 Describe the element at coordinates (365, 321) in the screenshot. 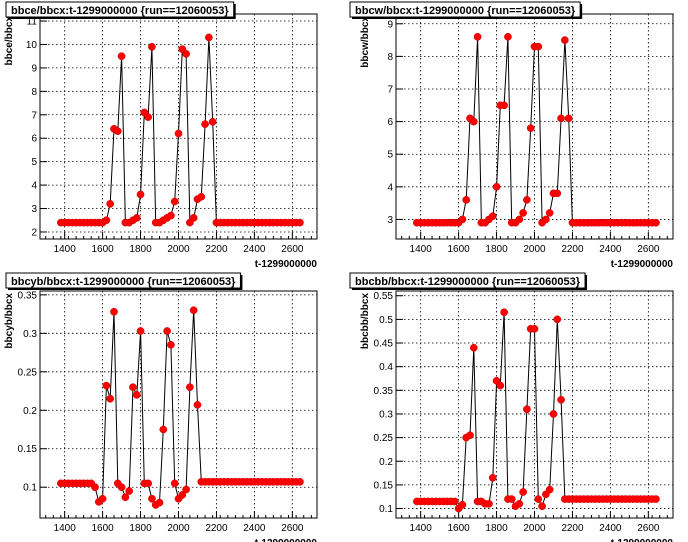

I see `y-axis-label: bbcbb/bbcx` at that location.